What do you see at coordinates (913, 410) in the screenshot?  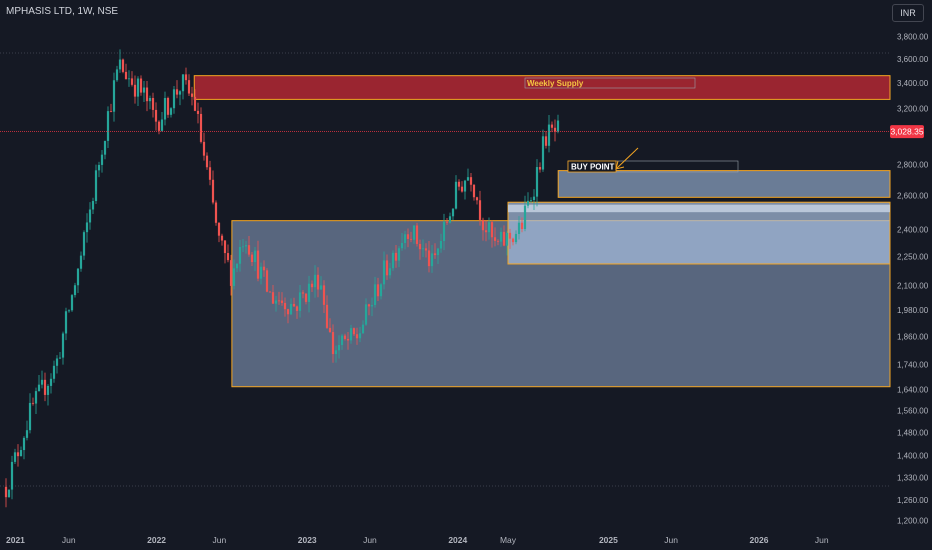 I see `price-tick-label: 1,560.00` at bounding box center [913, 410].